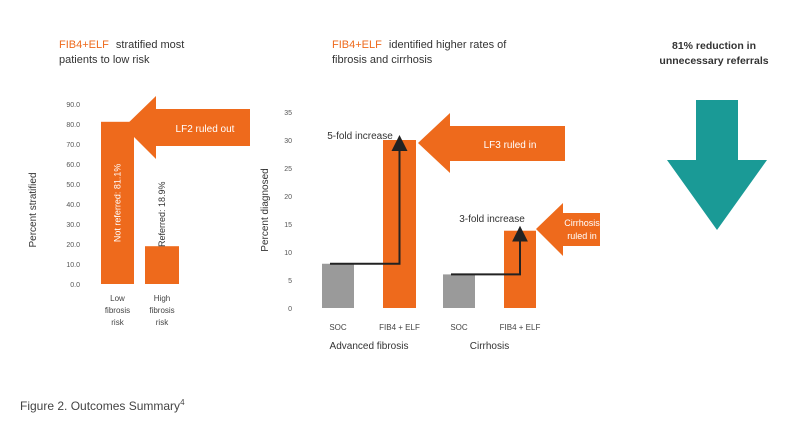 Image resolution: width=798 pixels, height=425 pixels. I want to click on teal-down-arrow, so click(717, 165).